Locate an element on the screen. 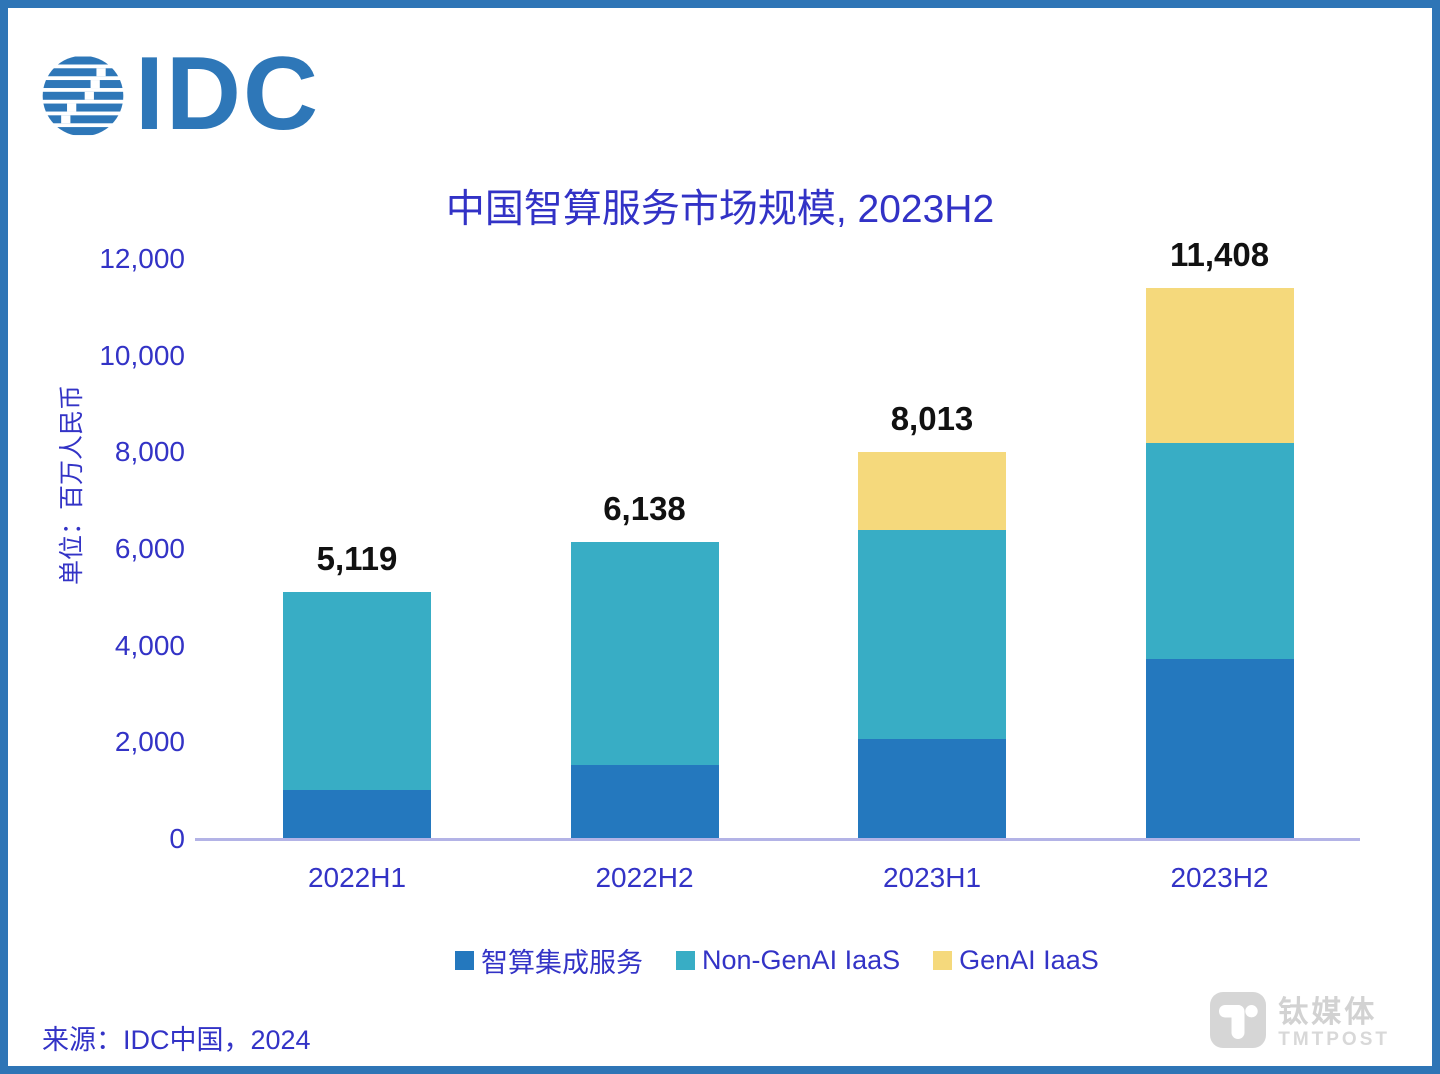  legend-item: 智算集成服务 is located at coordinates (549, 960).